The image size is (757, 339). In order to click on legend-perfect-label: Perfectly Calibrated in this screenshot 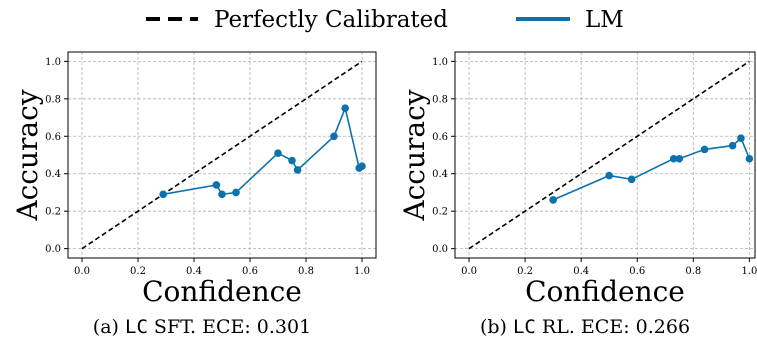, I will do `click(331, 20)`.